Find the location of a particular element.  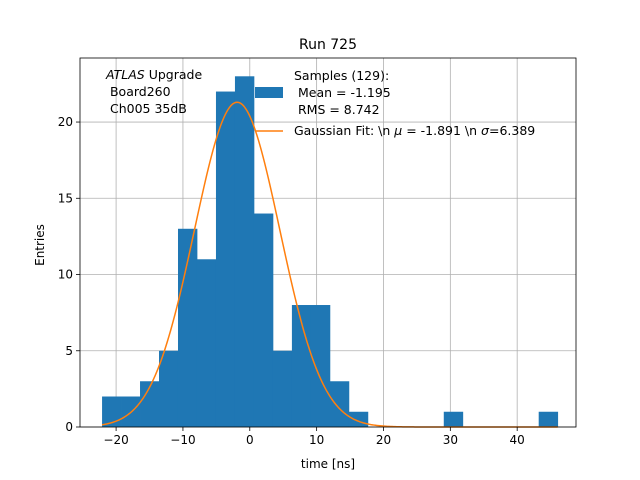

x-tick-label: 40 is located at coordinates (517, 440).